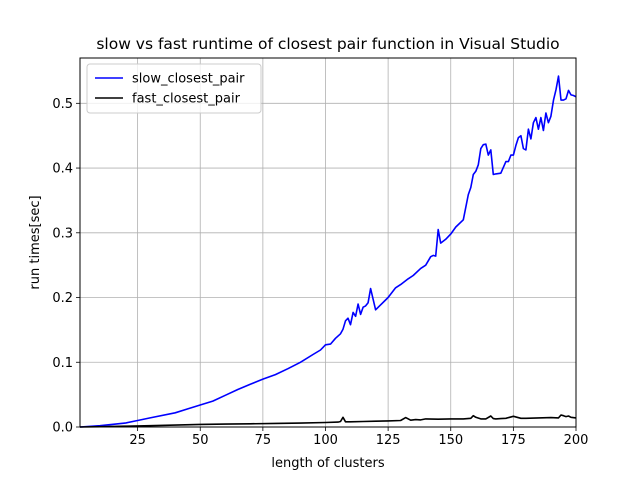 The height and width of the screenshot is (480, 640). I want to click on legend-entry-label: fast_closest_pair, so click(186, 99).